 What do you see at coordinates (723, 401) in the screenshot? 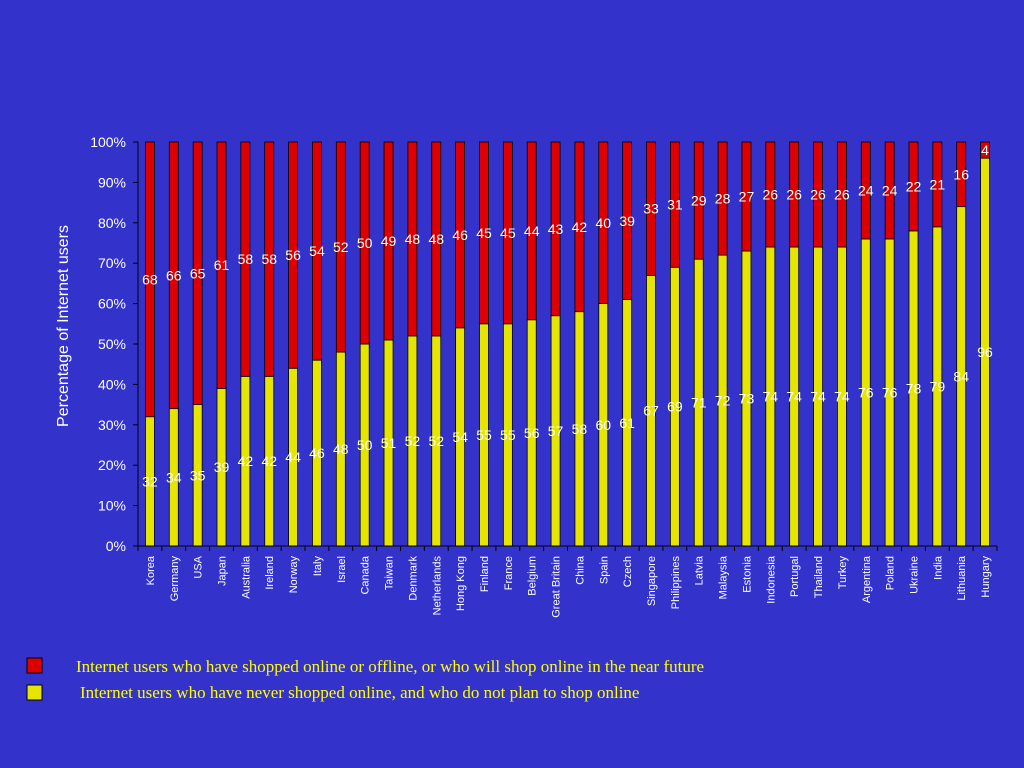
I see `data-label-never-shopped: 72` at bounding box center [723, 401].